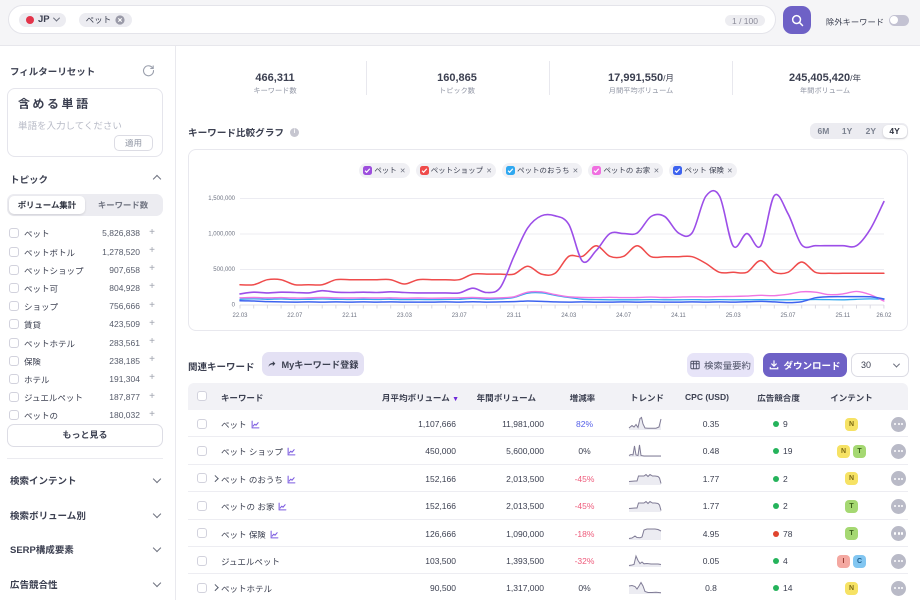  What do you see at coordinates (234, 306) in the screenshot?
I see `svg-text: 0` at bounding box center [234, 306].